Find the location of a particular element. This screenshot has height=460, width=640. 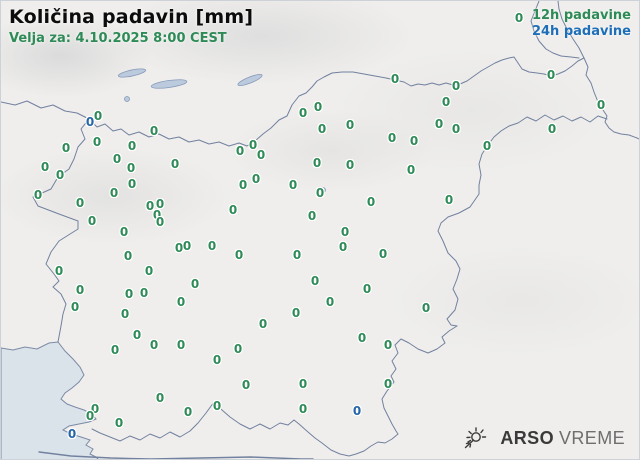

legend-12h-label: 12h padavine is located at coordinates (581, 15).